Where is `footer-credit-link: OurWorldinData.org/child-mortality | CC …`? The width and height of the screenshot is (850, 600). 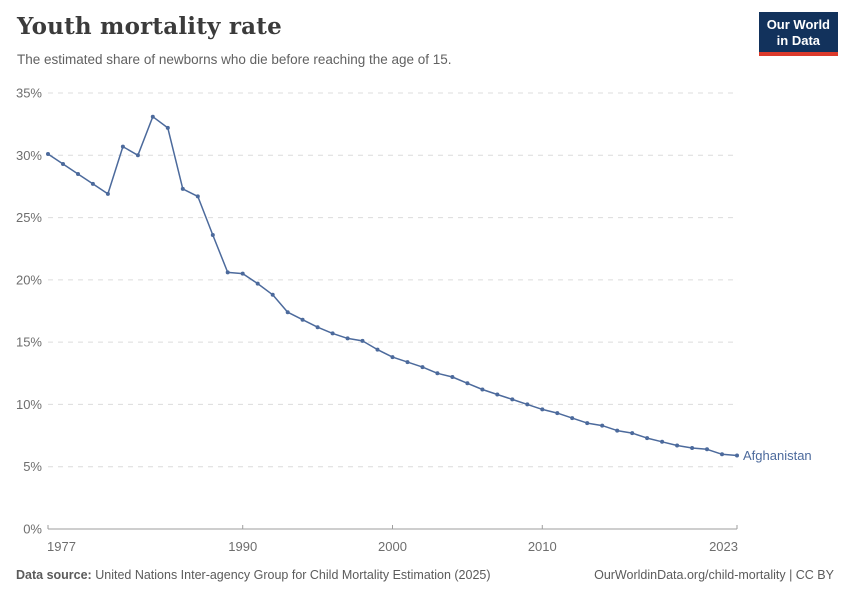
footer-credit-link: OurWorldinData.org/child-mortality | CC … is located at coordinates (714, 575).